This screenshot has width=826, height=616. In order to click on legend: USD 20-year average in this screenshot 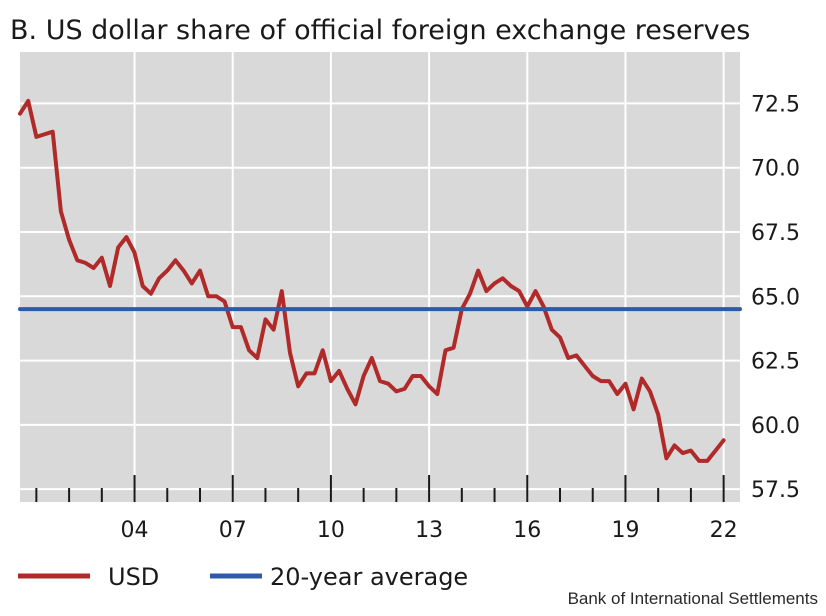, I will do `click(243, 577)`.